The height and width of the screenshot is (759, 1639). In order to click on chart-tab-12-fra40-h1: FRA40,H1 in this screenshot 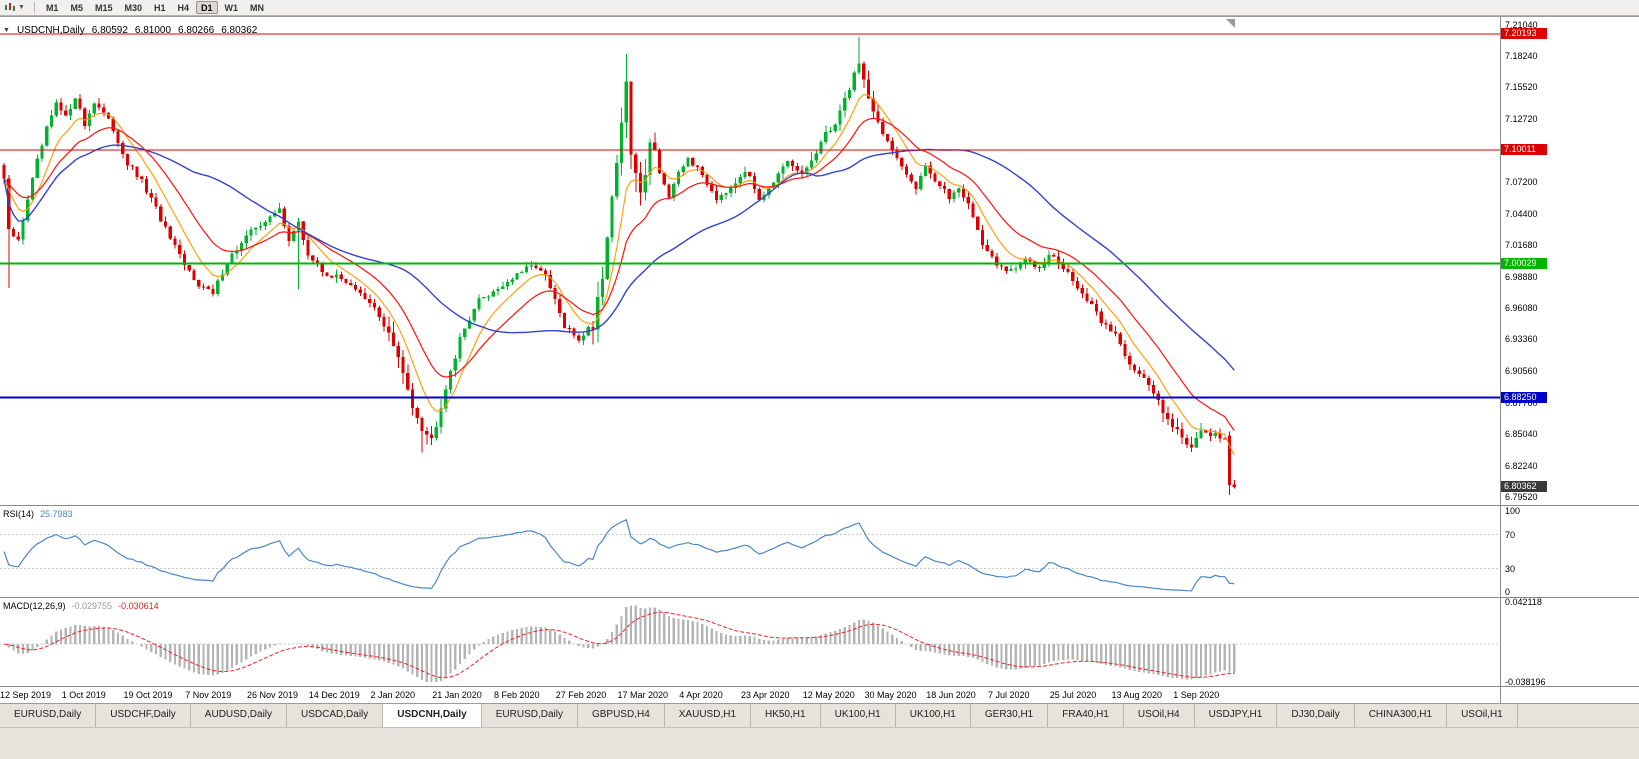, I will do `click(1086, 715)`.